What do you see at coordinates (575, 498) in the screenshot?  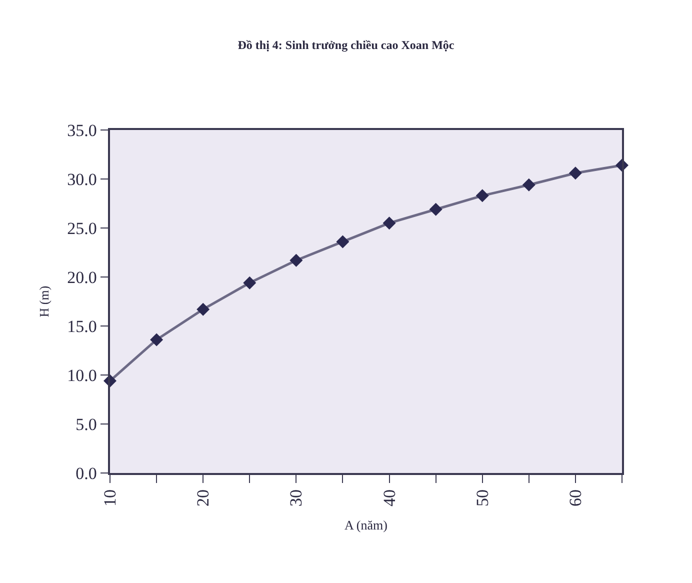 I see `x-tick-label: 60` at bounding box center [575, 498].